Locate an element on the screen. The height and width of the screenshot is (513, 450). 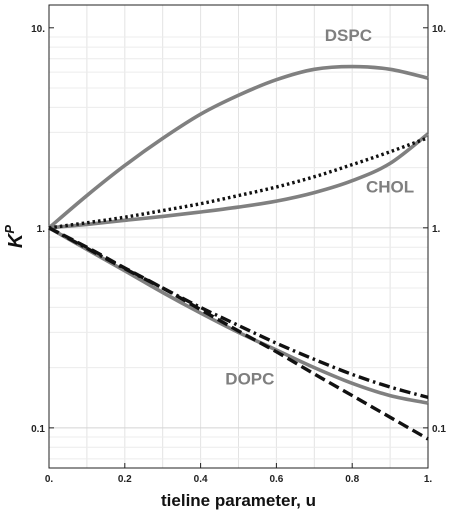
x-tick-label: 1. is located at coordinates (428, 479).